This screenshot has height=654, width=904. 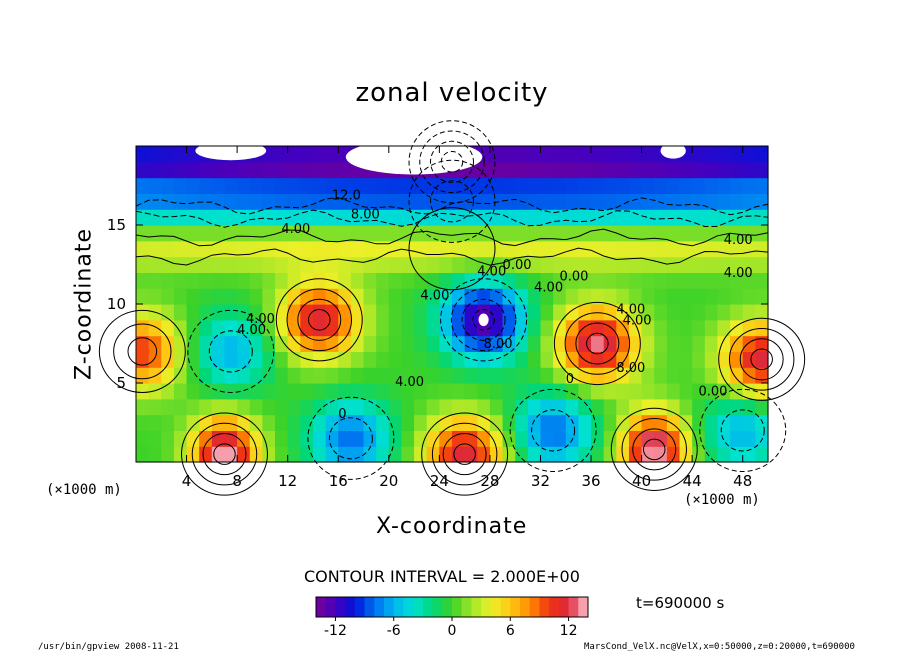 What do you see at coordinates (360, 607) in the screenshot?
I see `colorbar-swatch` at bounding box center [360, 607].